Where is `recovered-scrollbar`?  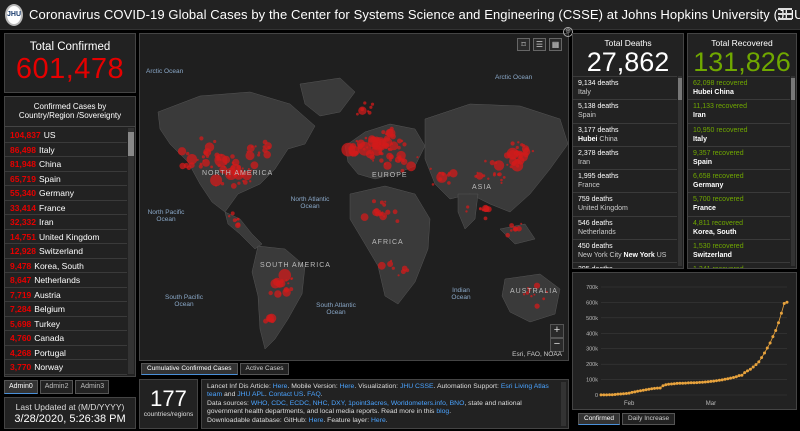
recovered-scrollbar is located at coordinates (793, 171).